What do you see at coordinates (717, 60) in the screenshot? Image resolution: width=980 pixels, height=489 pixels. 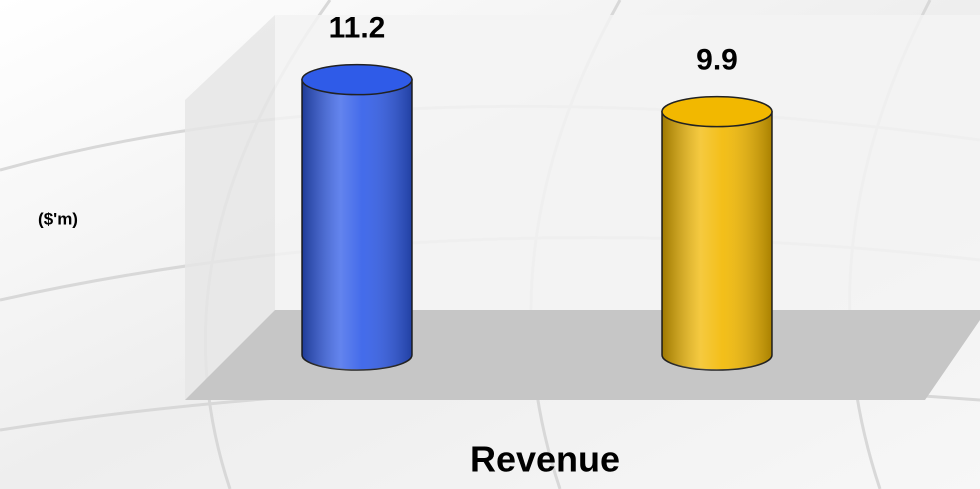 I see `value-label: 9.9` at bounding box center [717, 60].